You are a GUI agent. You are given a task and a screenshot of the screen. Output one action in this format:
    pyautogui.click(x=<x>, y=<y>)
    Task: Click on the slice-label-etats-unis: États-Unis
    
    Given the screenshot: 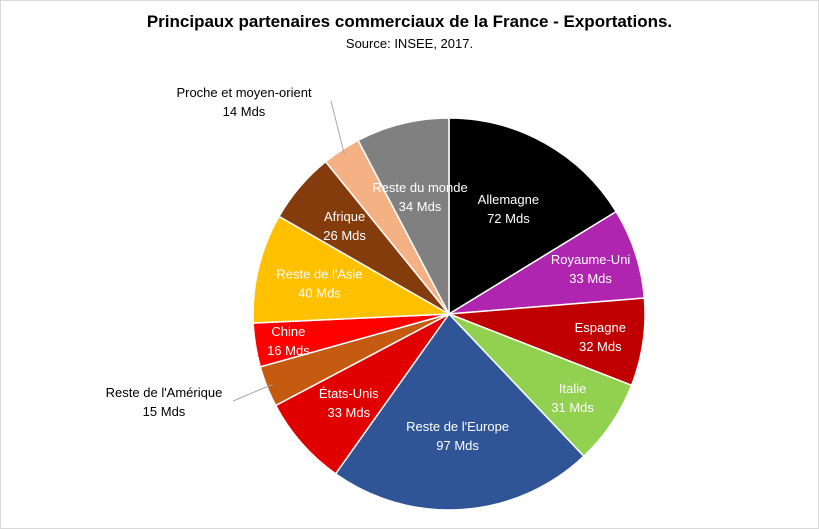 What is the action you would take?
    pyautogui.click(x=349, y=393)
    